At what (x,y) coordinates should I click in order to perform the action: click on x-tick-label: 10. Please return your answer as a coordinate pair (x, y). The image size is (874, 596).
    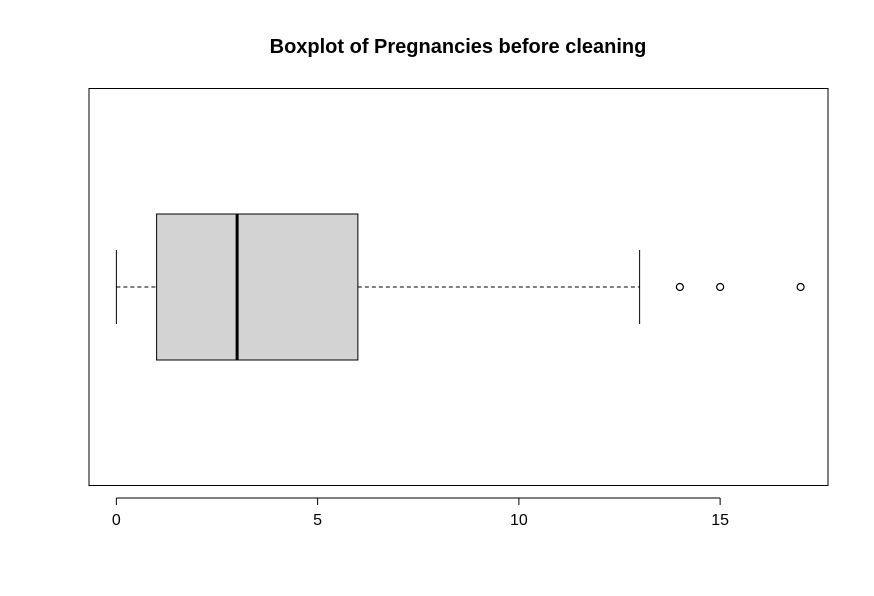
    Looking at the image, I should click on (519, 520).